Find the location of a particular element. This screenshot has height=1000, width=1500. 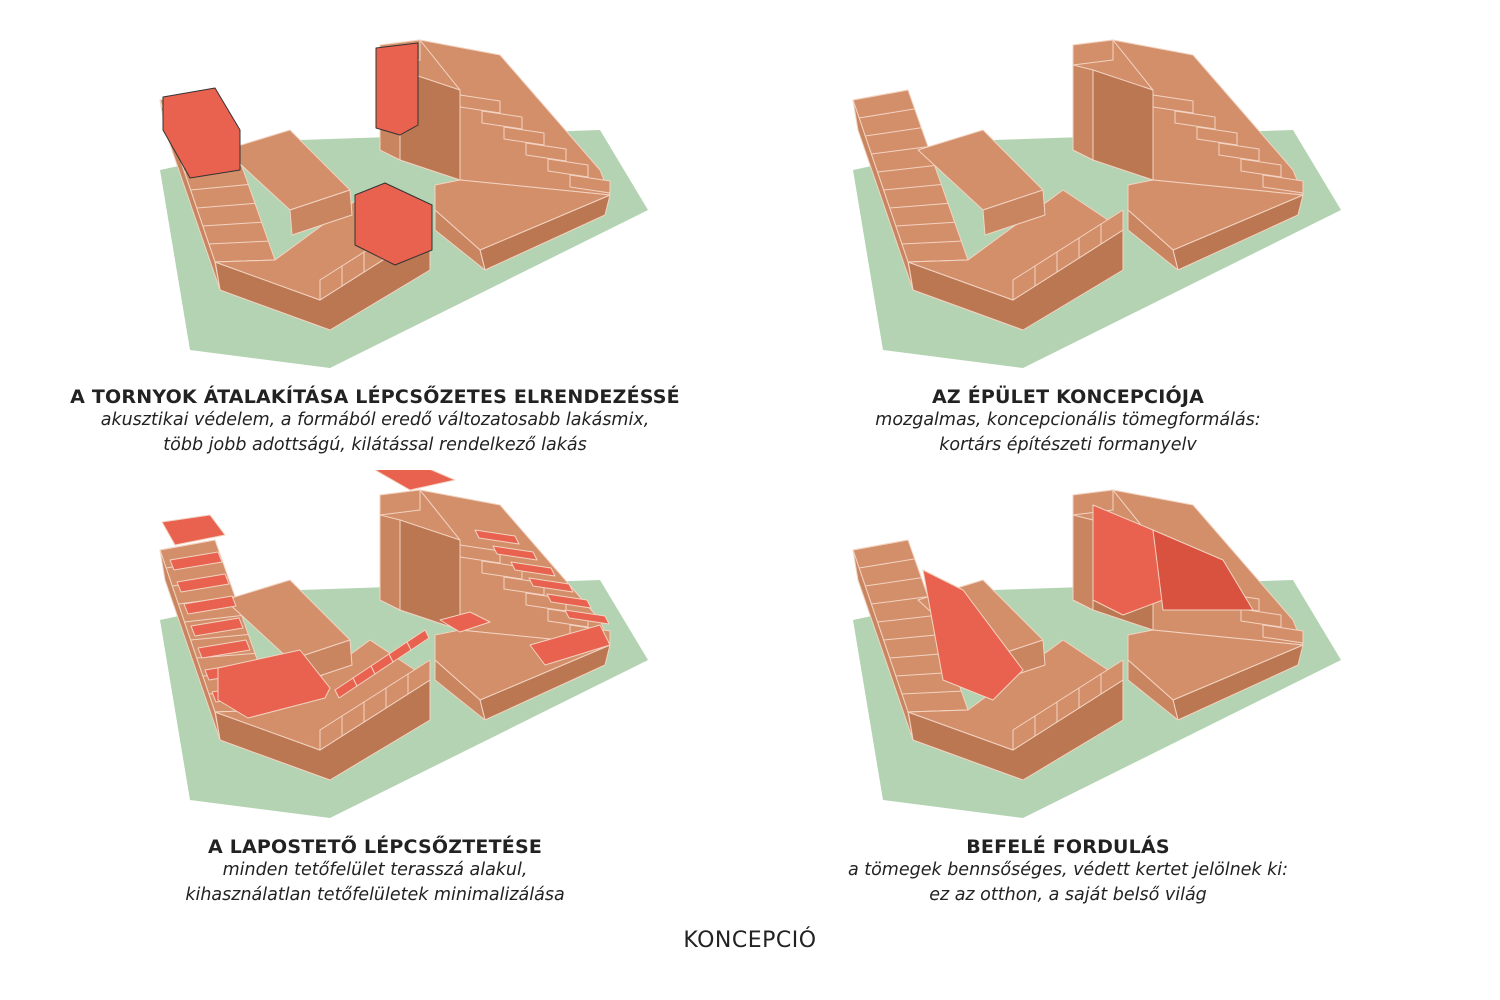

caption-line-1: mozgalmas, koncepcionális tömegformálás: is located at coordinates (1068, 420).